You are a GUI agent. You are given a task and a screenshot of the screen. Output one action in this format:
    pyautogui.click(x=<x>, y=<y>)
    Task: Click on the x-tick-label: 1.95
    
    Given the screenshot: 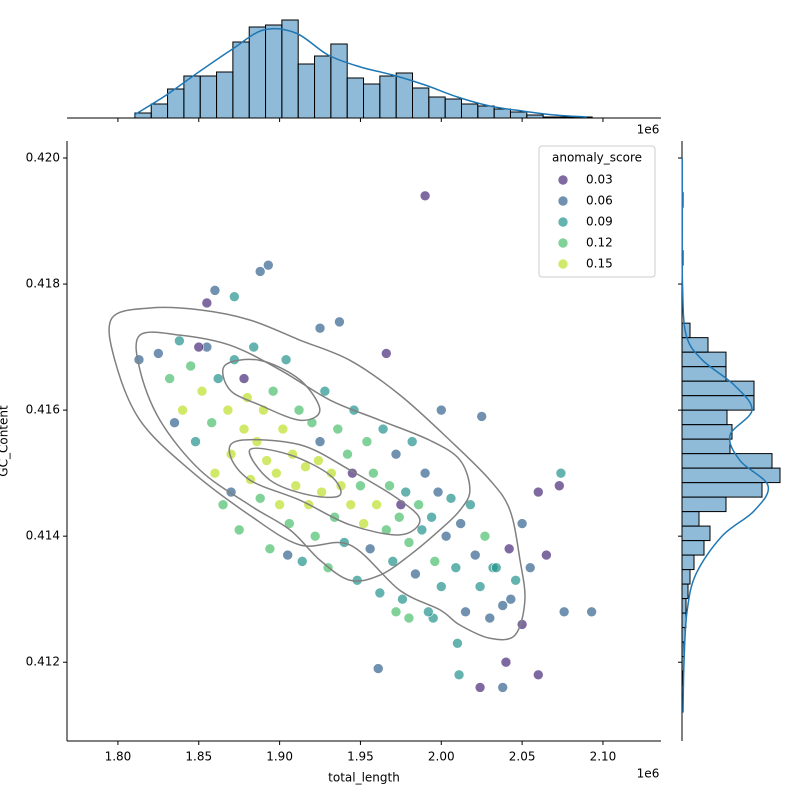 What is the action you would take?
    pyautogui.click(x=360, y=757)
    